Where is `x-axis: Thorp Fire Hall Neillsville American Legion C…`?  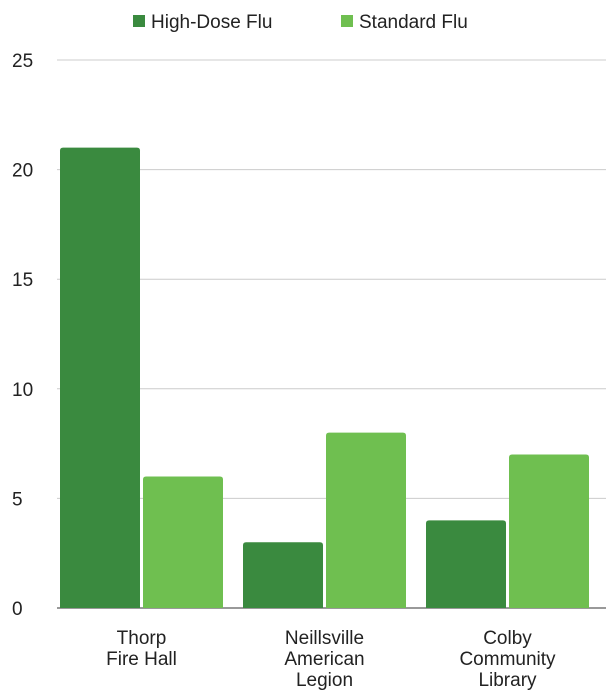
x-axis: Thorp Fire Hall Neillsville American Legion C… is located at coordinates (331, 659).